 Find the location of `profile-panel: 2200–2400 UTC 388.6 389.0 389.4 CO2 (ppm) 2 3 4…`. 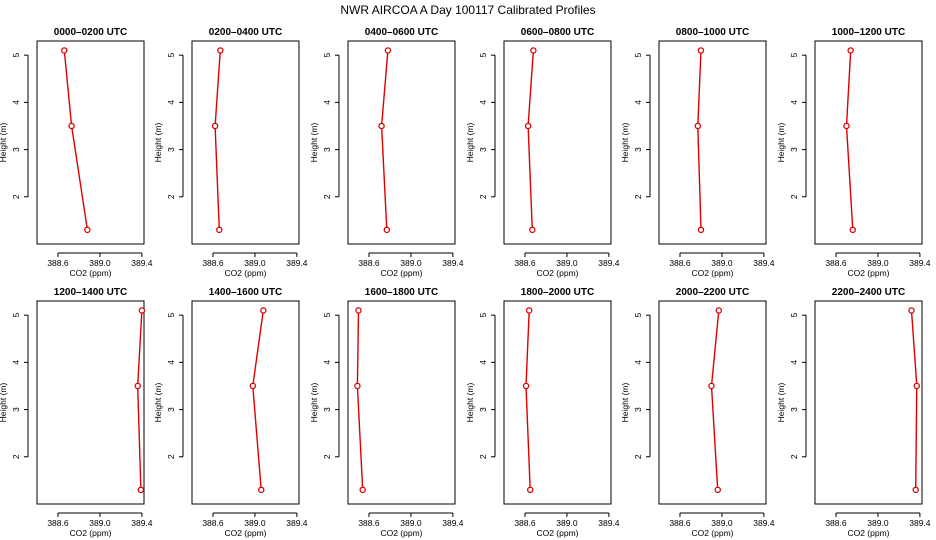

profile-panel: 2200–2400 UTC 388.6 389.0 389.4 CO2 (ppm) 2 3 4… is located at coordinates (853, 412).